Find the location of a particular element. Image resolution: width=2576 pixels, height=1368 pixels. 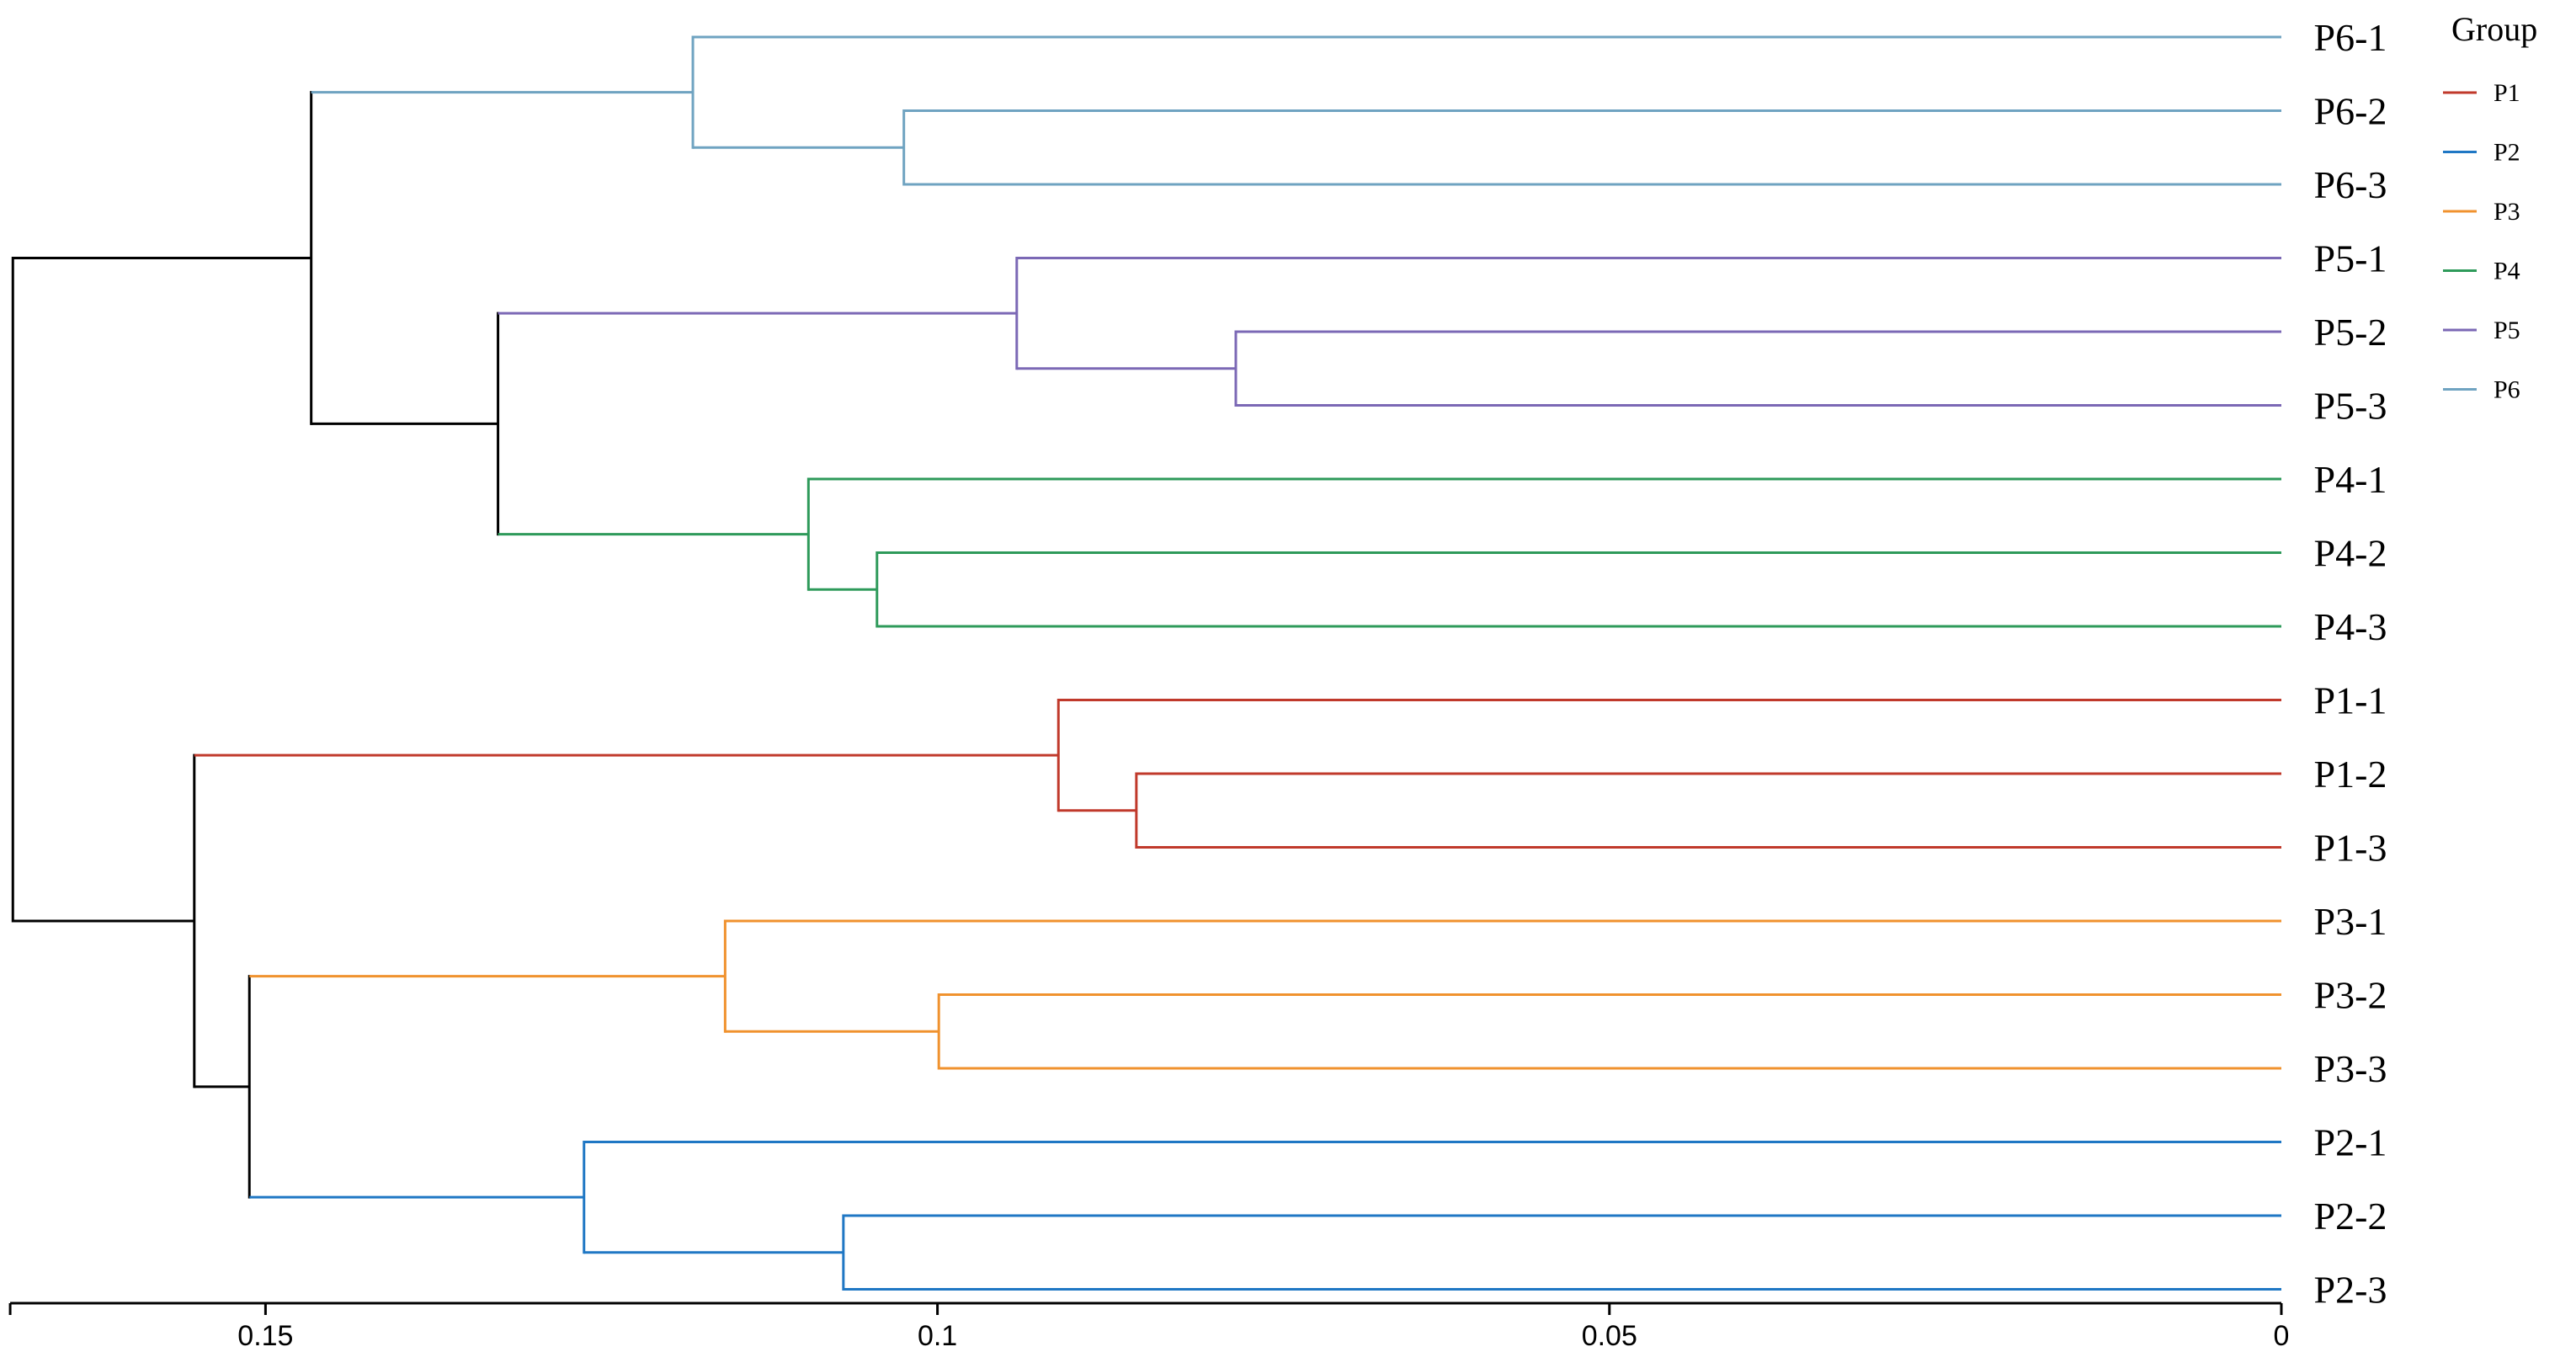

leaf-label-p6-1: P6-1 is located at coordinates (2350, 37).